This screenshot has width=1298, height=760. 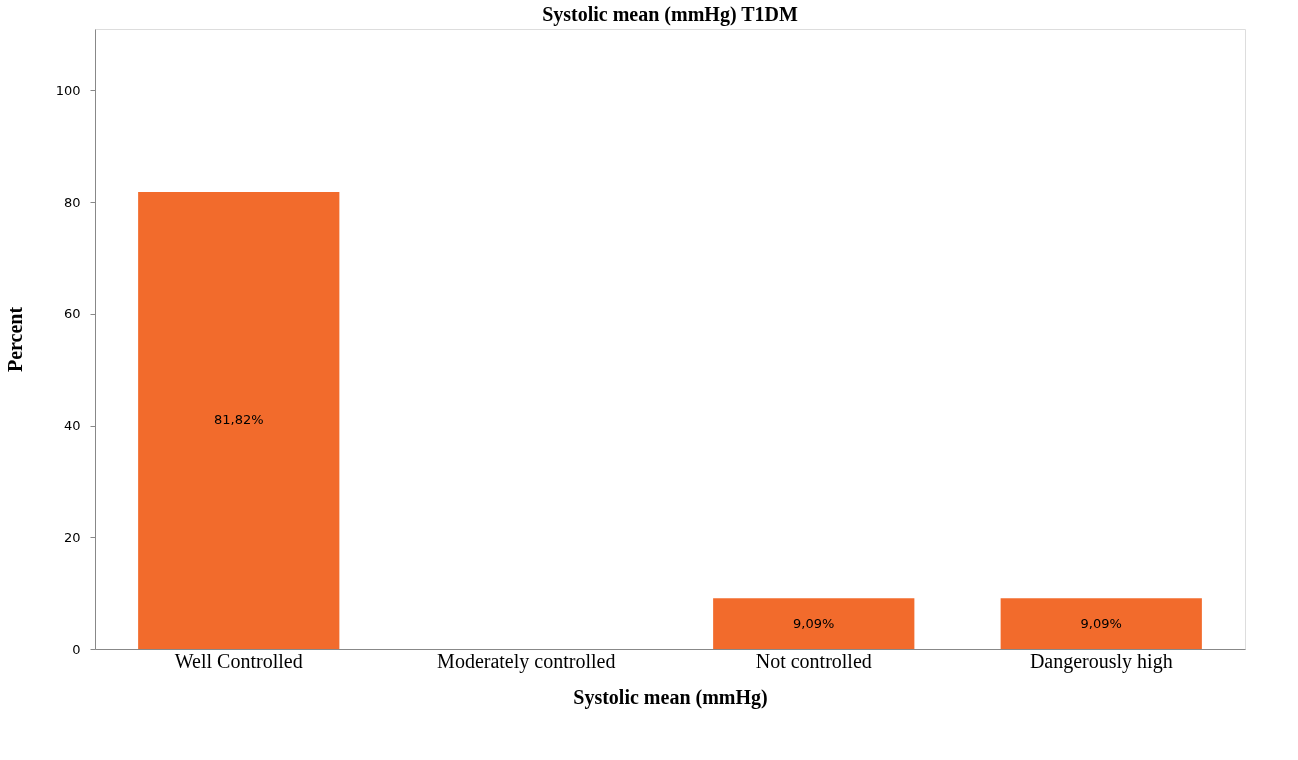 What do you see at coordinates (72, 202) in the screenshot?
I see `y-tick-label: 80` at bounding box center [72, 202].